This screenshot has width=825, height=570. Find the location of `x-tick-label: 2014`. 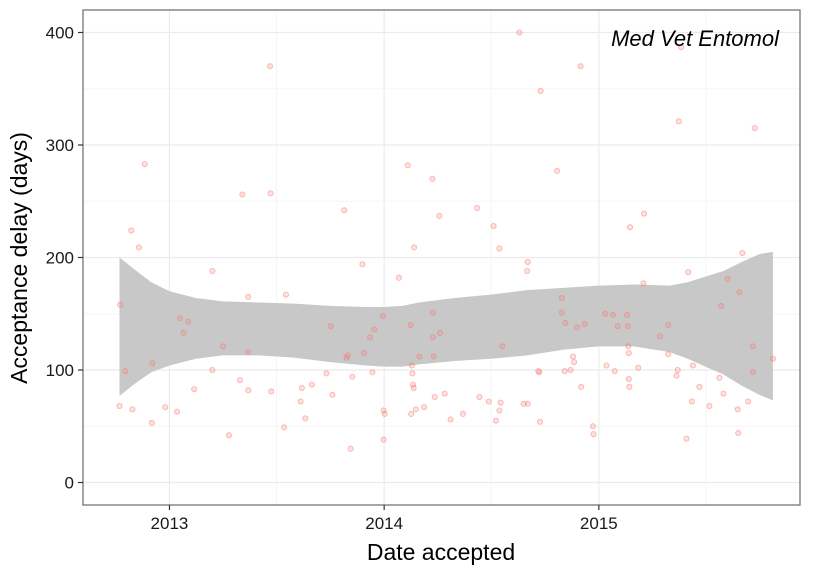

x-tick-label: 2014 is located at coordinates (384, 523).